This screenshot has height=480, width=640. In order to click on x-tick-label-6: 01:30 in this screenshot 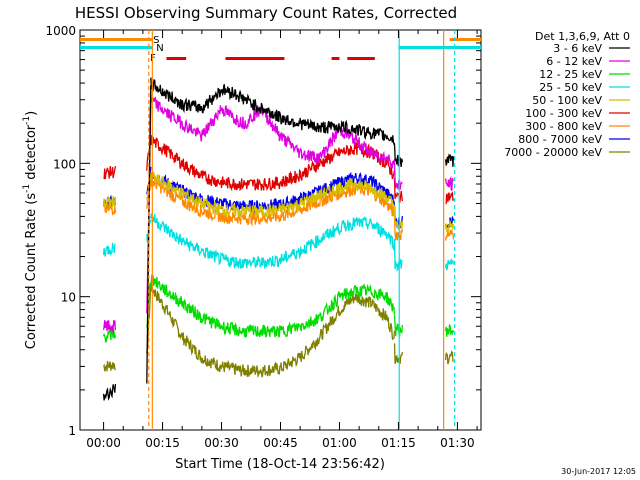, I will do `click(457, 443)`.